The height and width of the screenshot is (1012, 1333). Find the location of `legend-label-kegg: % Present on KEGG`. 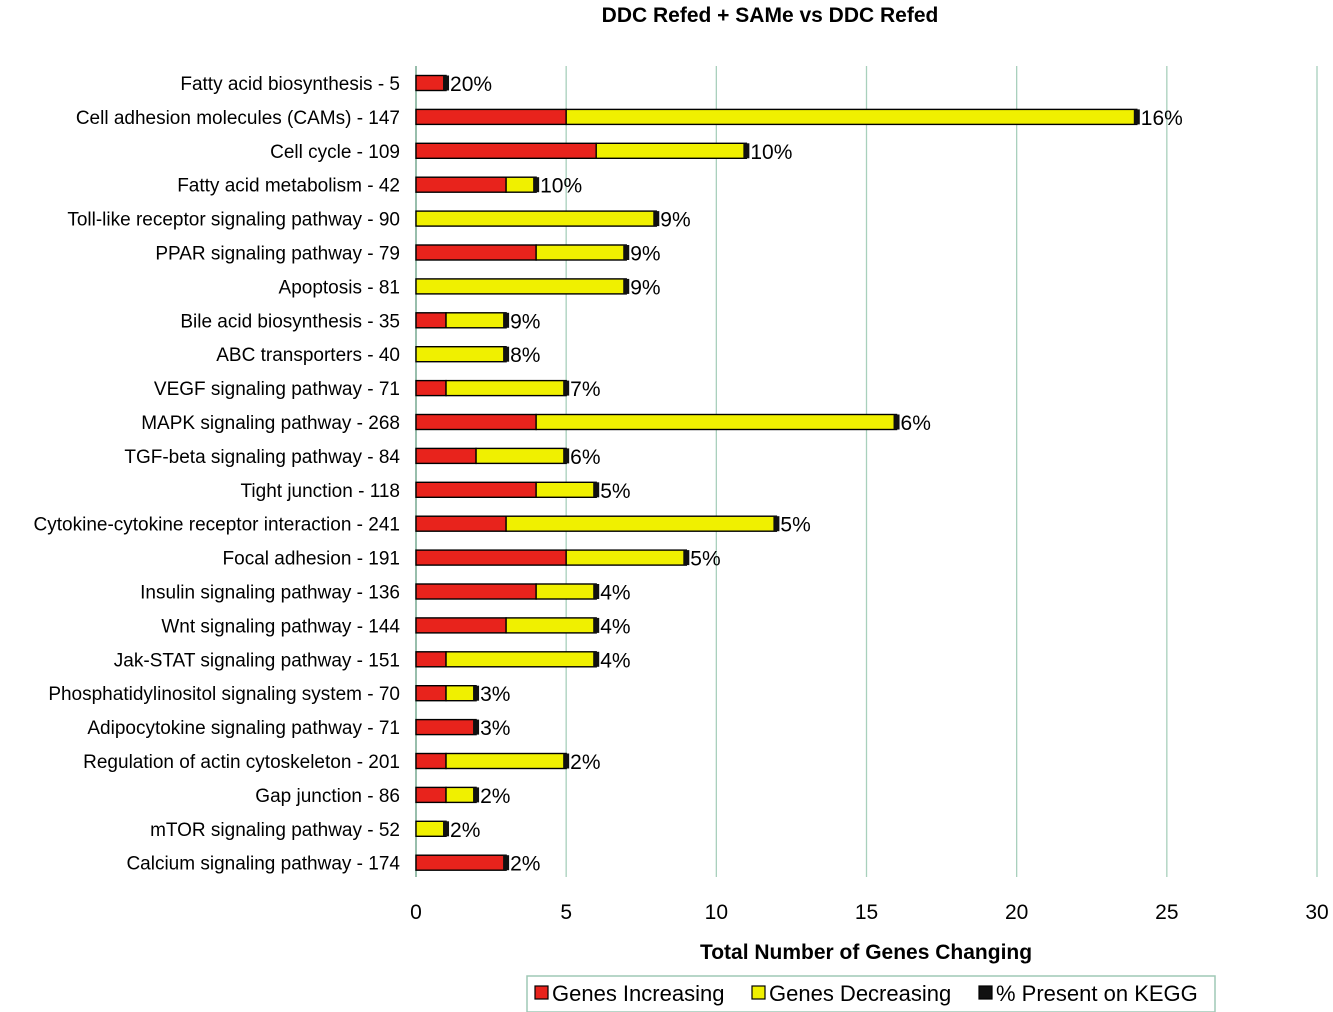

legend-label-kegg: % Present on KEGG is located at coordinates (1097, 993).